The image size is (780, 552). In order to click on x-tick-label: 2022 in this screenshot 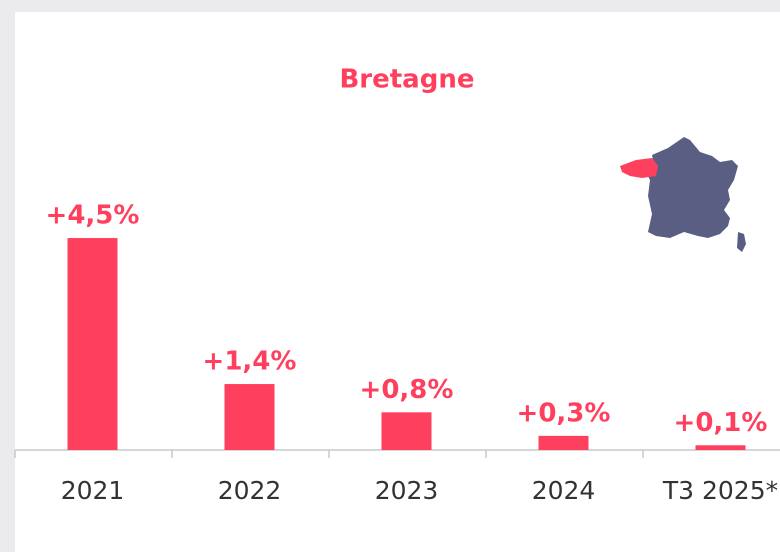, I will do `click(250, 490)`.